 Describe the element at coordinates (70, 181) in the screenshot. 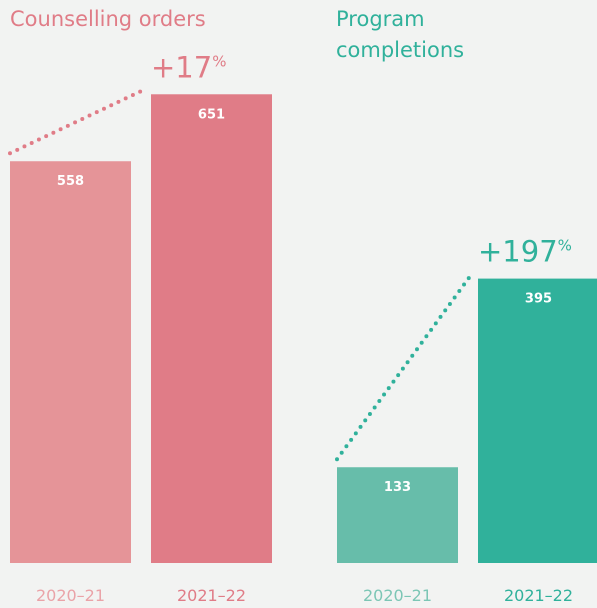

I see `data-label: 558` at that location.